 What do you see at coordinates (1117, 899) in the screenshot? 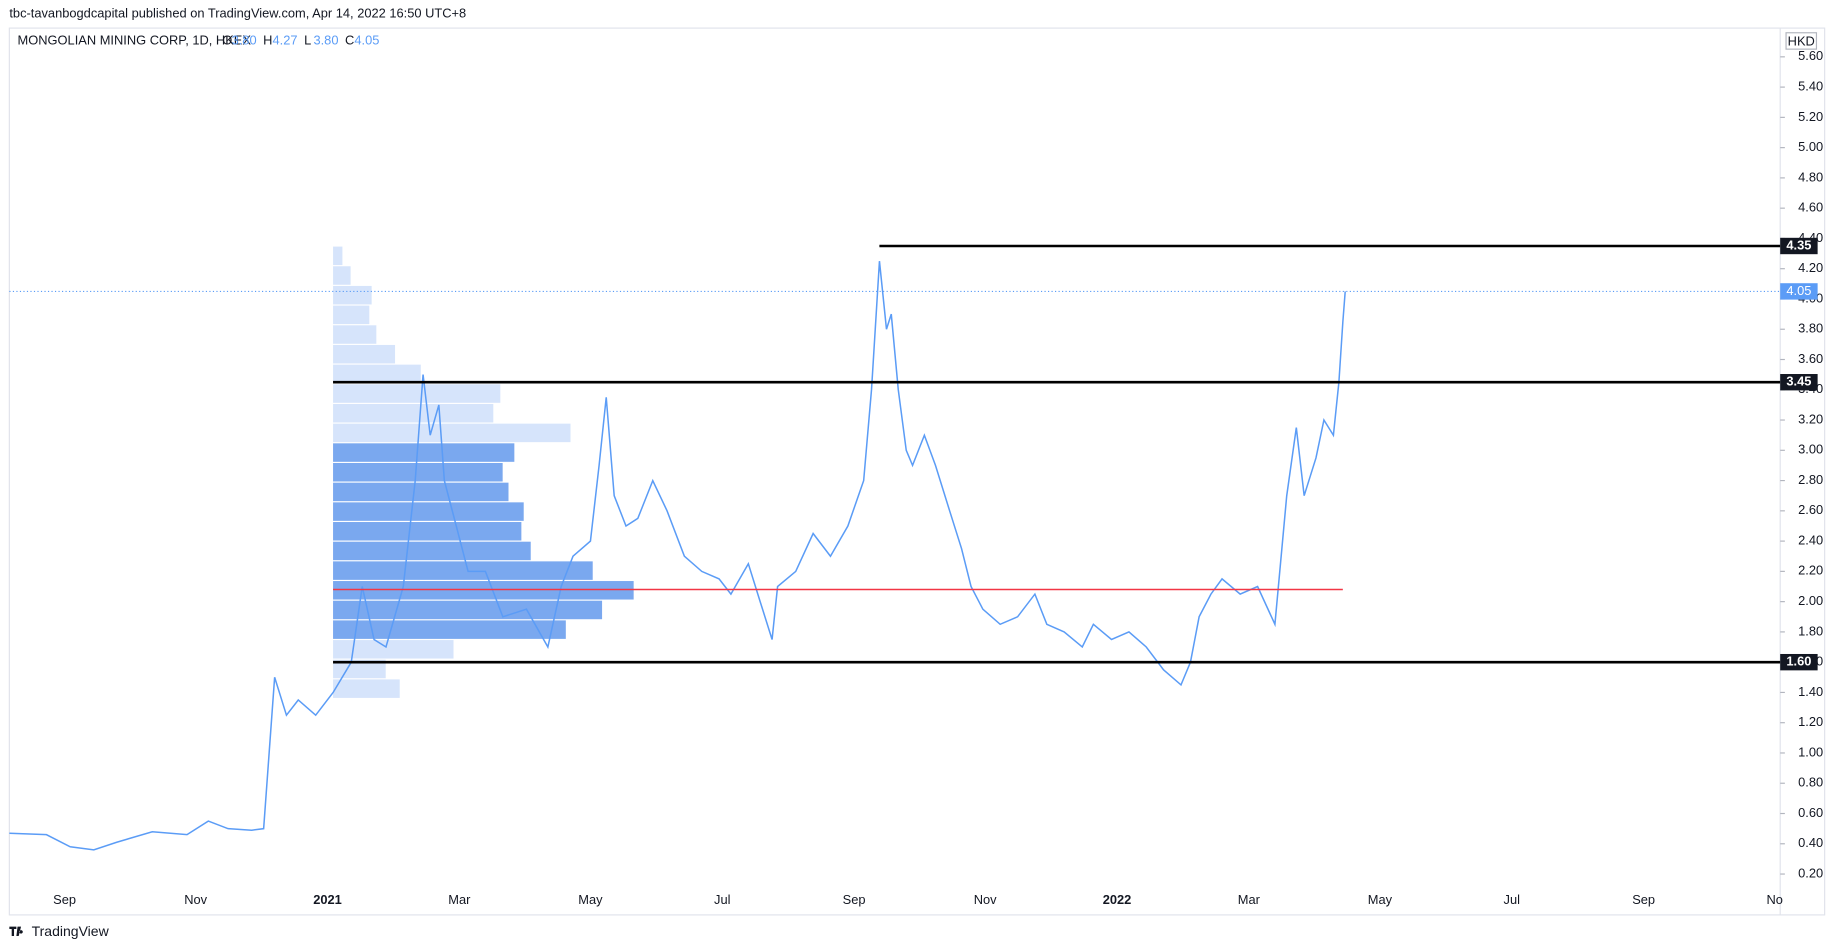
I see `x-tick-label: 2022` at bounding box center [1117, 899].